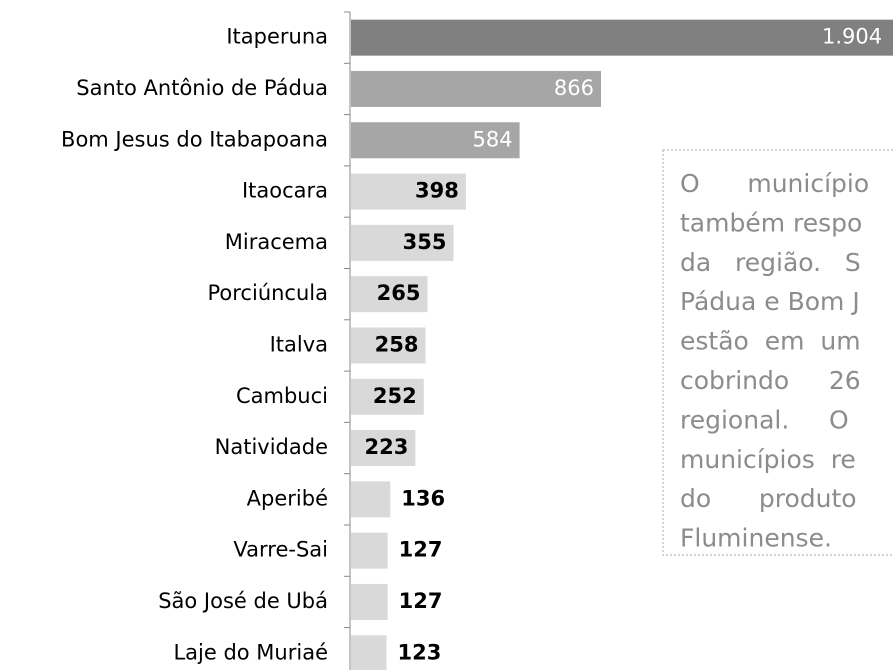  I want to click on category-label: Itaperuna, so click(277, 37).